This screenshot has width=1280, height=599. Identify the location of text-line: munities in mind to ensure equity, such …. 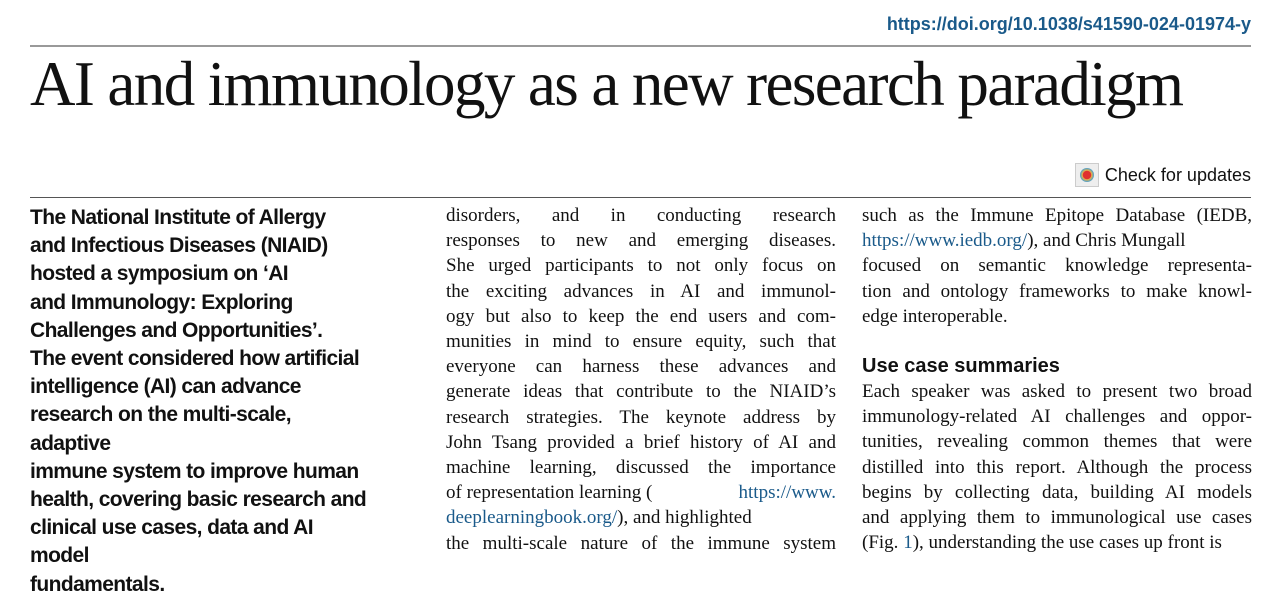
(641, 342).